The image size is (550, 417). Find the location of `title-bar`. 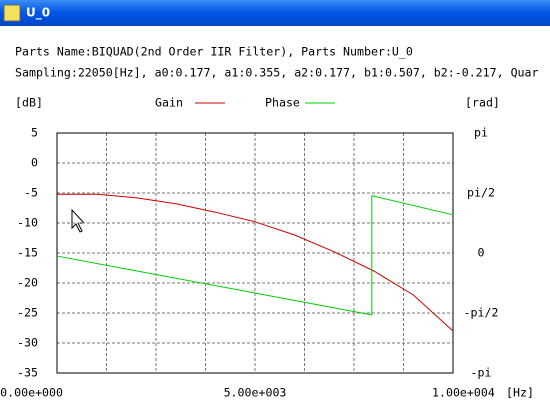

title-bar is located at coordinates (275, 13).